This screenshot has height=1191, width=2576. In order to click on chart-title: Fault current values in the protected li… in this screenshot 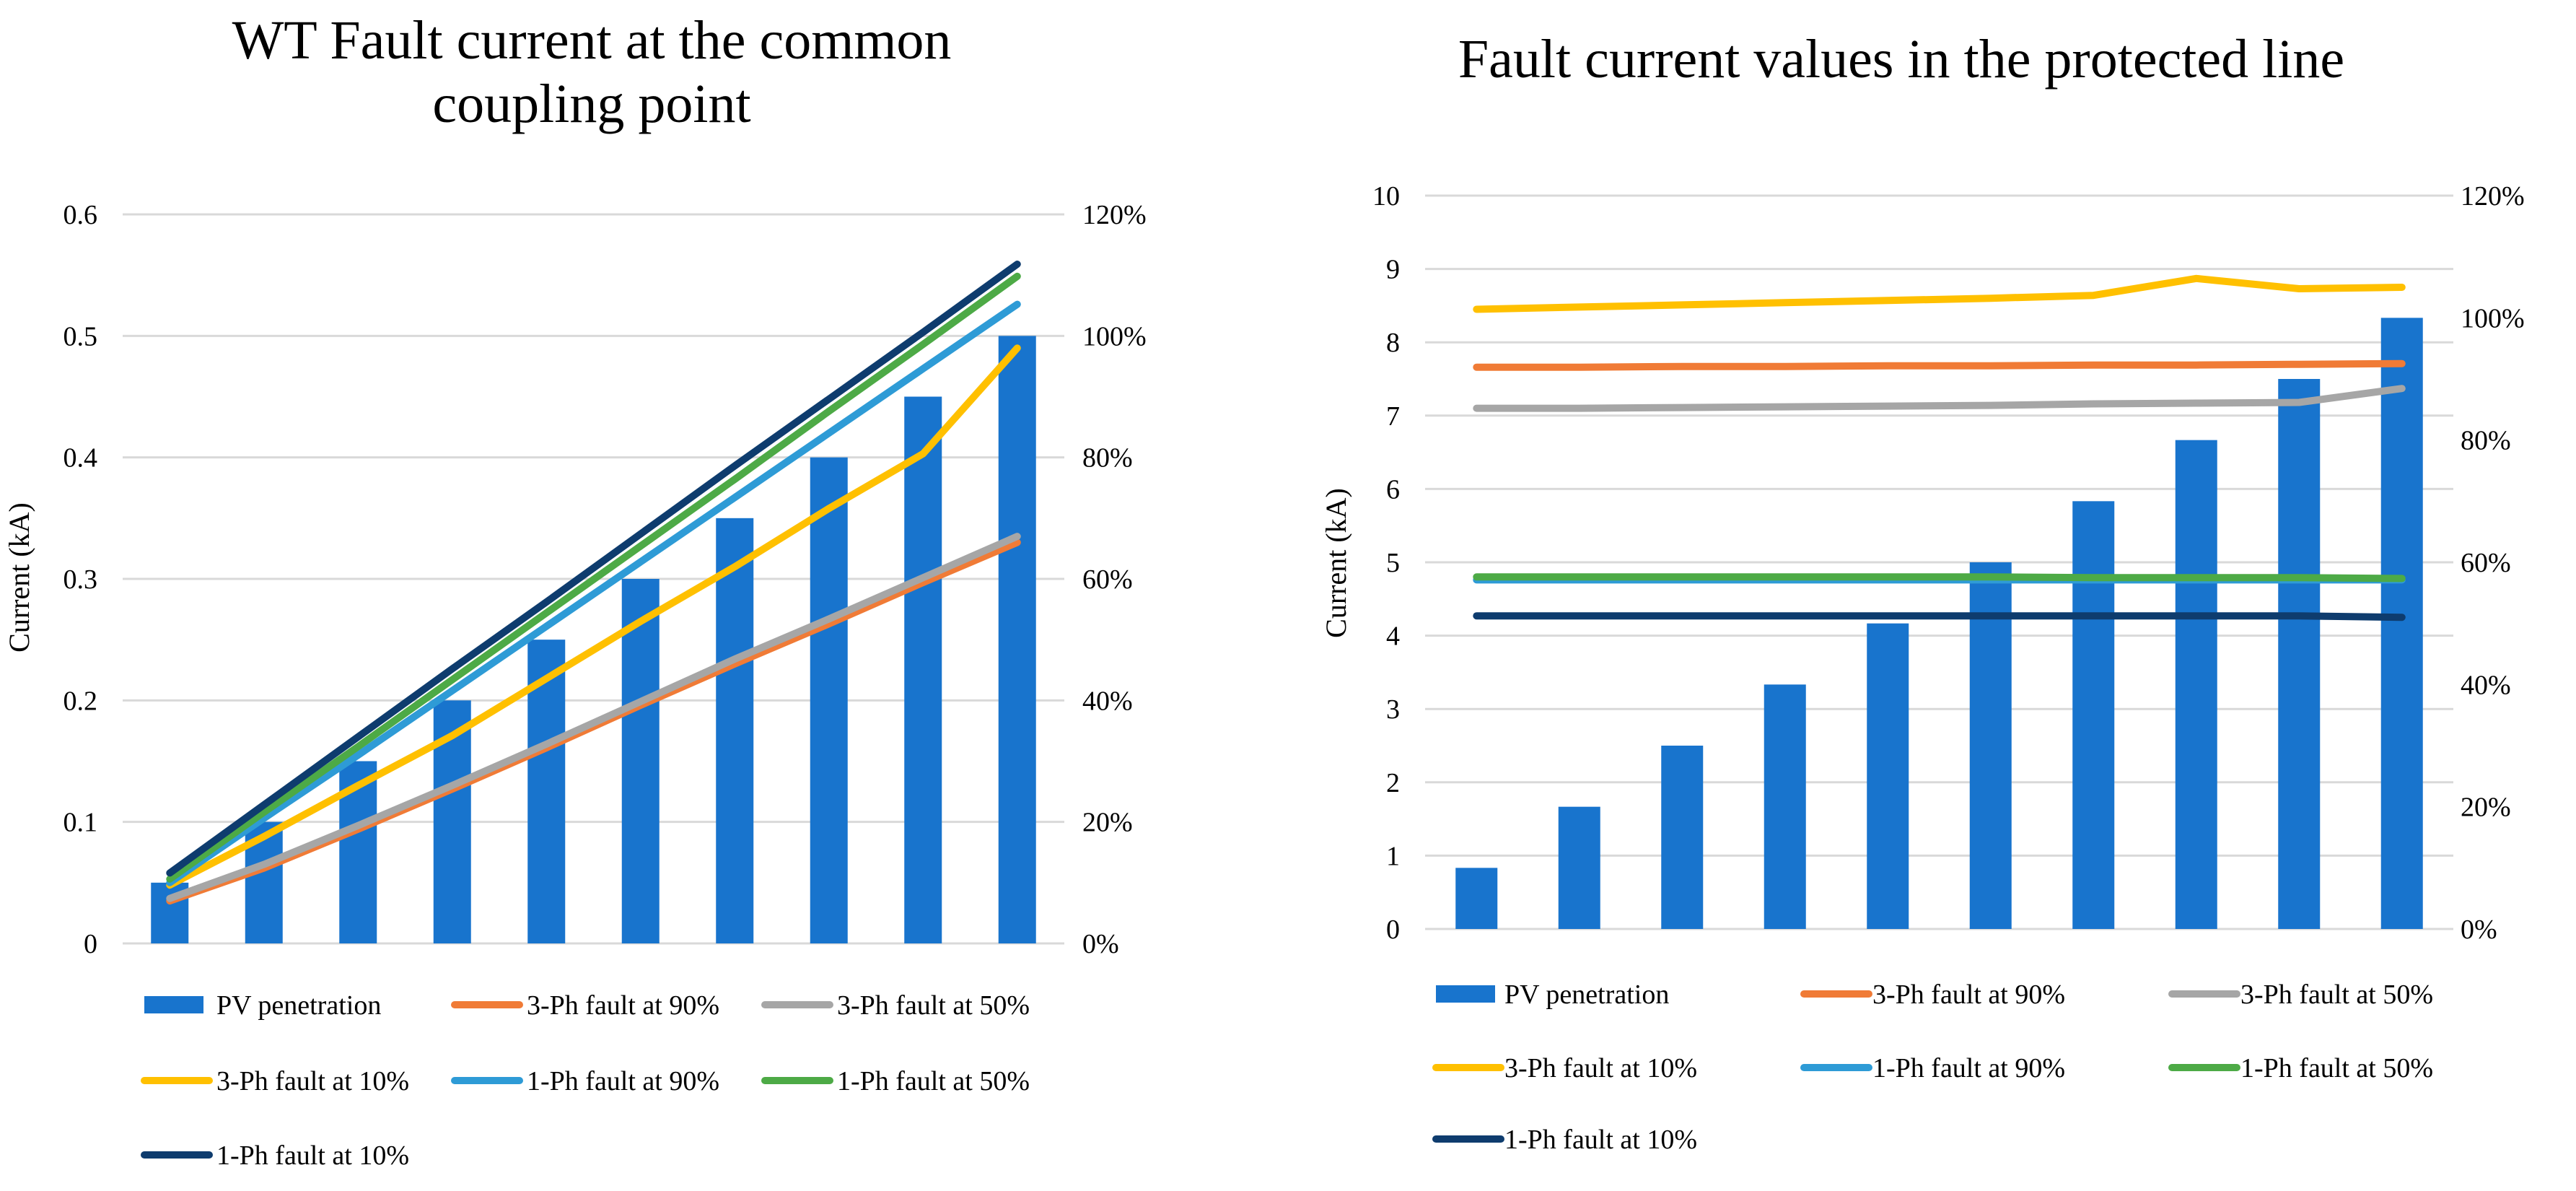, I will do `click(1901, 59)`.